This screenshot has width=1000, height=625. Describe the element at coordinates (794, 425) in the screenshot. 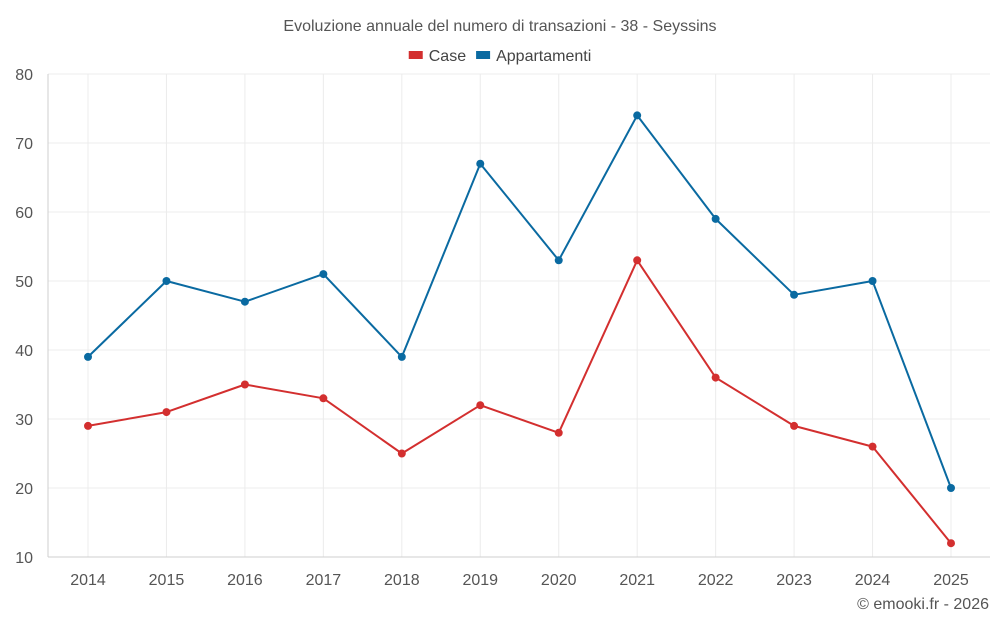

I see `data-point-case-2023` at that location.